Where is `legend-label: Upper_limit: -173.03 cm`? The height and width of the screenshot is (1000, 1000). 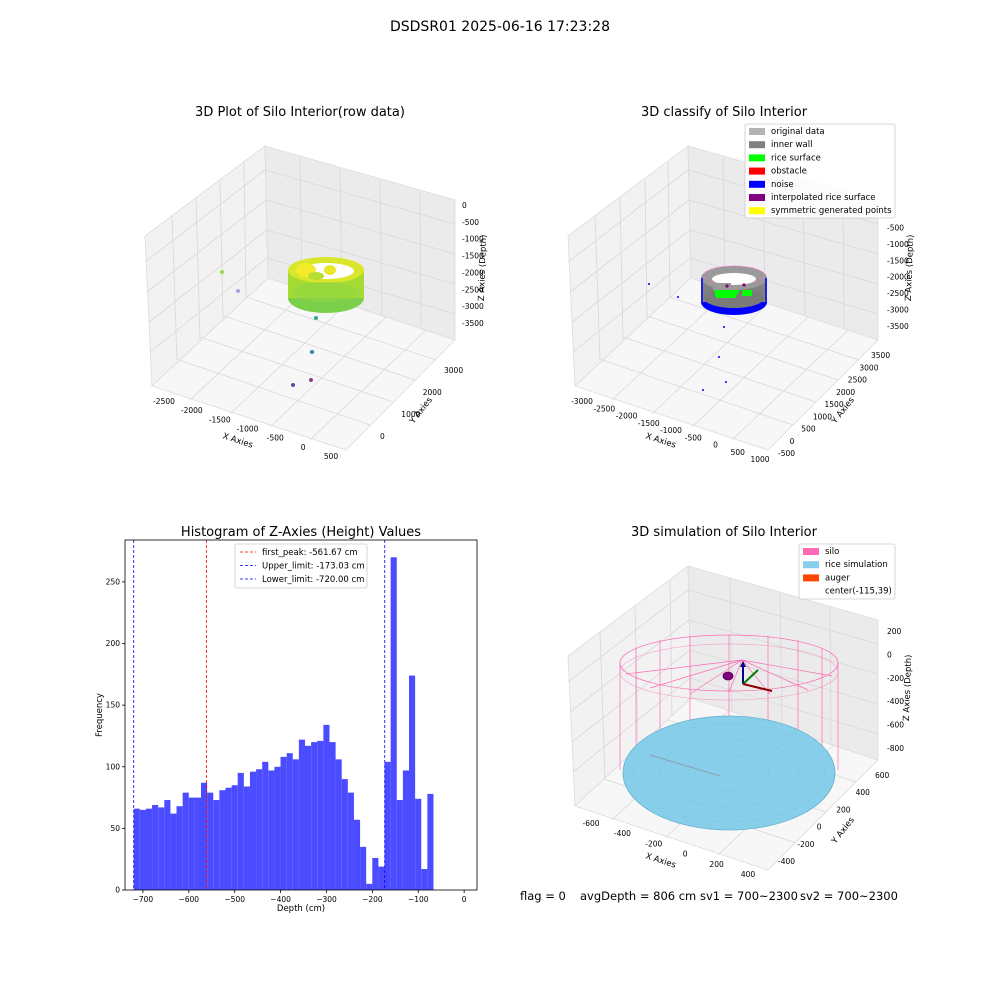
legend-label: Upper_limit: -173.03 cm is located at coordinates (313, 567).